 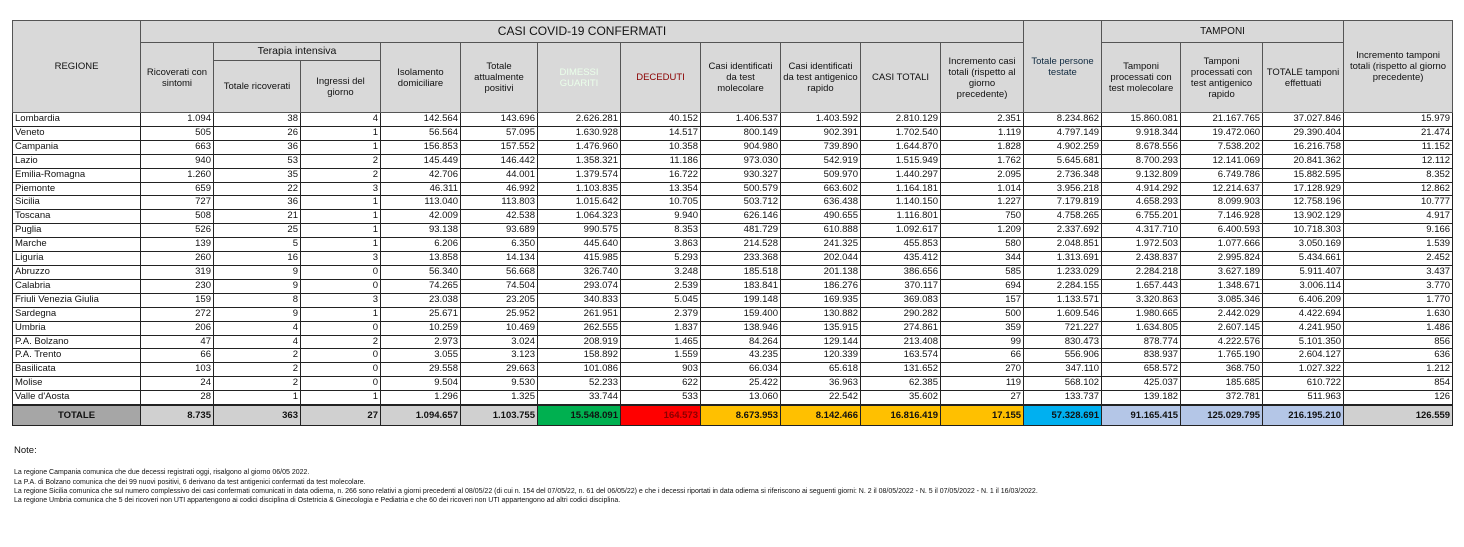 I want to click on cell-value: 130.882, so click(x=820, y=314).